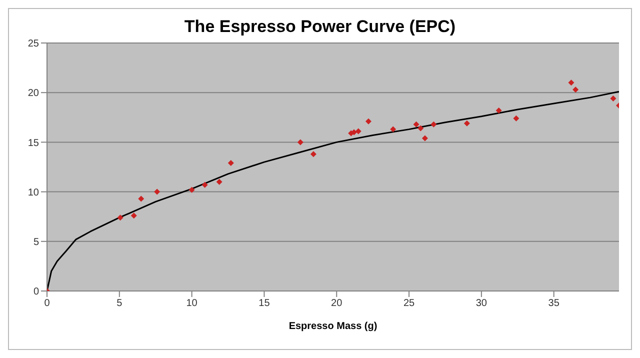 The width and height of the screenshot is (640, 358). What do you see at coordinates (337, 304) in the screenshot?
I see `x-tick-label: 20` at bounding box center [337, 304].